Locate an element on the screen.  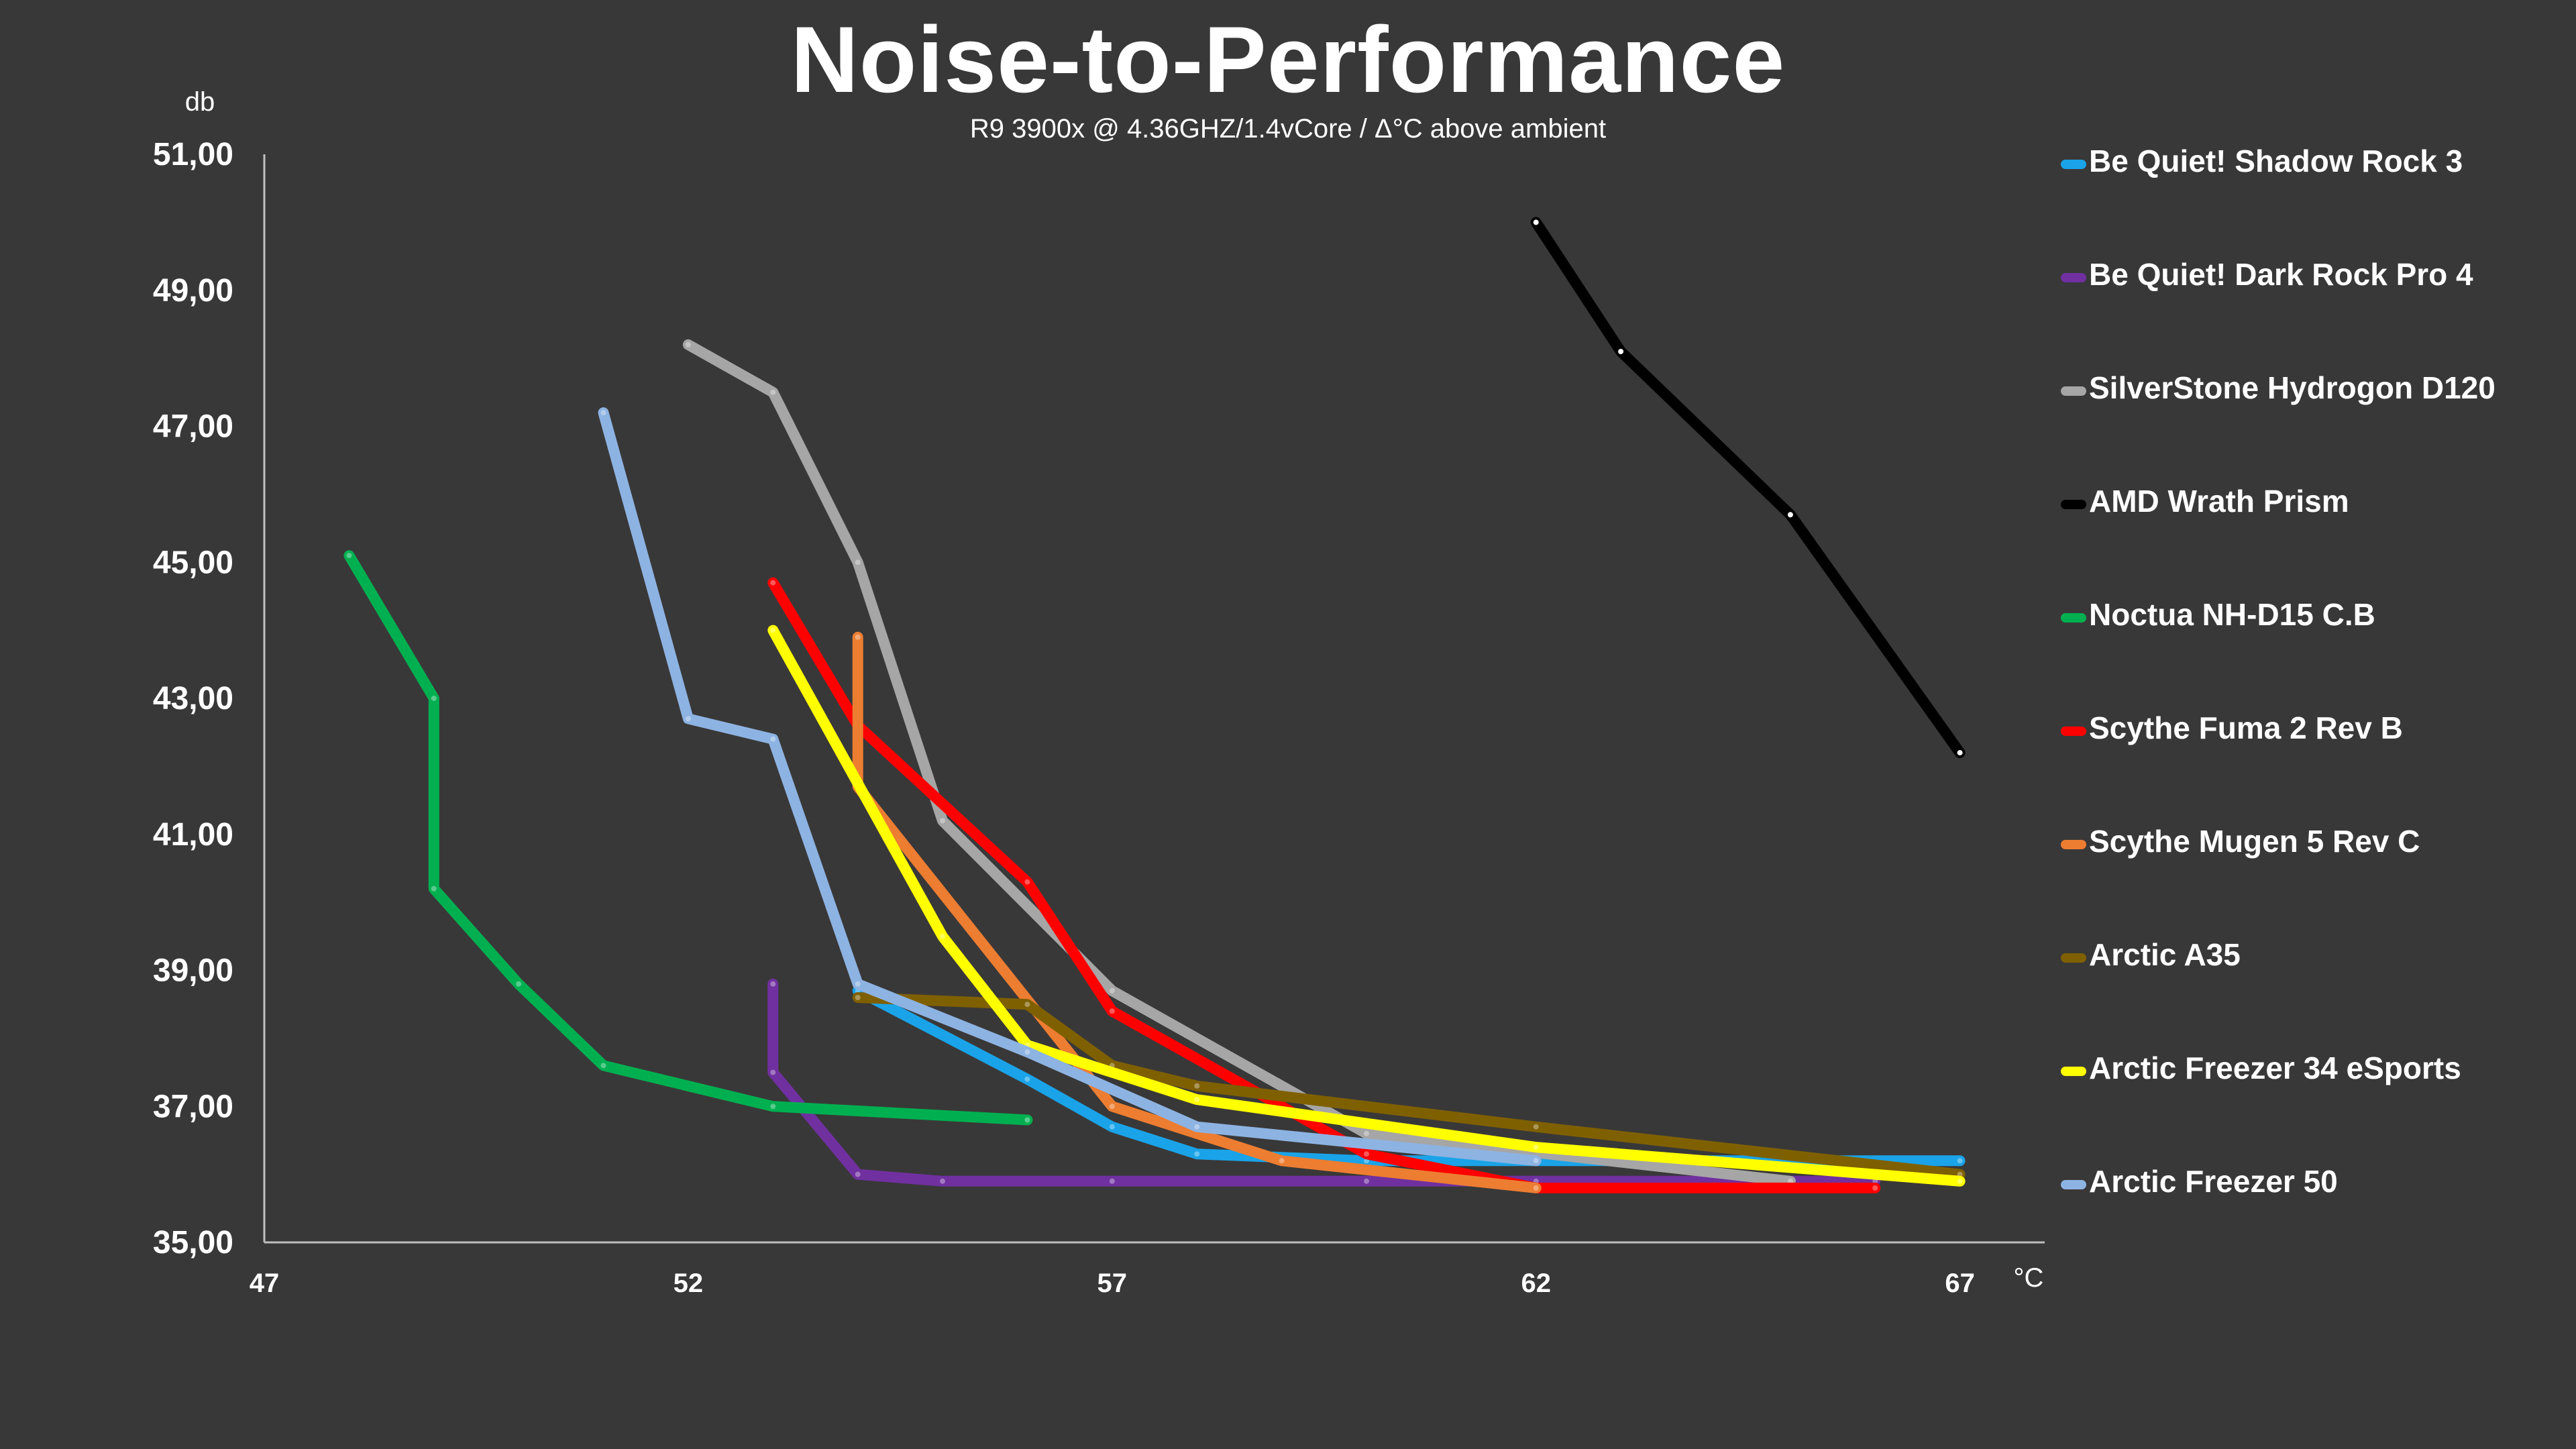
y-tick-label: 43,00 is located at coordinates (193, 698).